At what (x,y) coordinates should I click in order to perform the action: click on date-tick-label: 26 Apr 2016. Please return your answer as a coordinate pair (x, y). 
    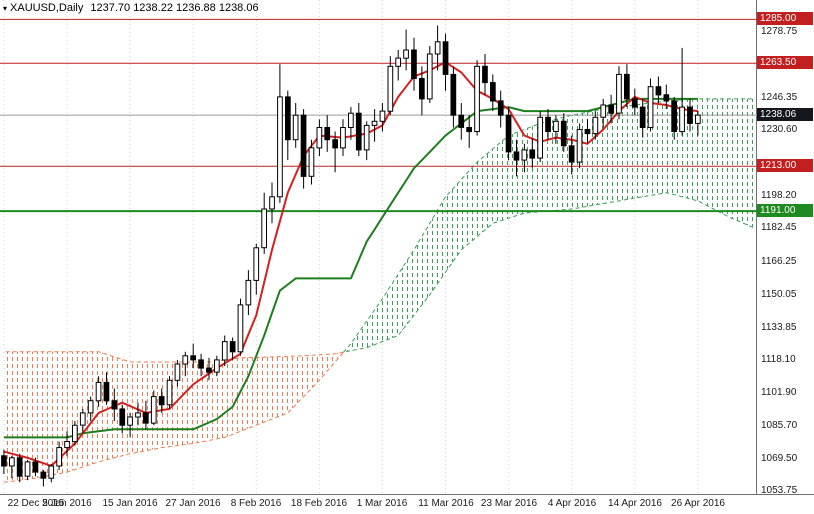
    Looking at the image, I should click on (698, 503).